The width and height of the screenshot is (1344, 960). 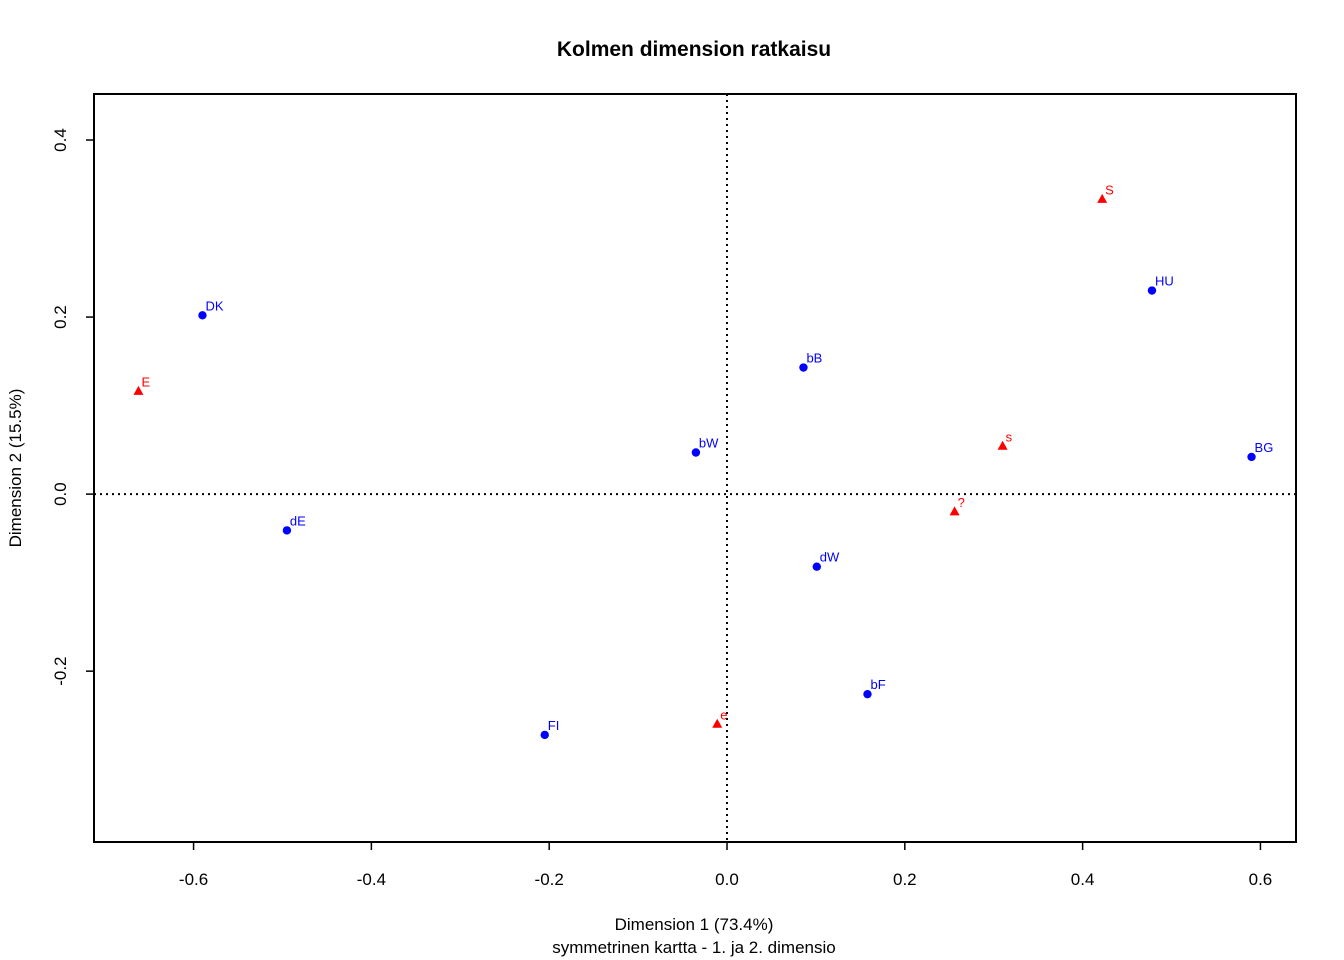 I want to click on point-label: bW, so click(x=709, y=443).